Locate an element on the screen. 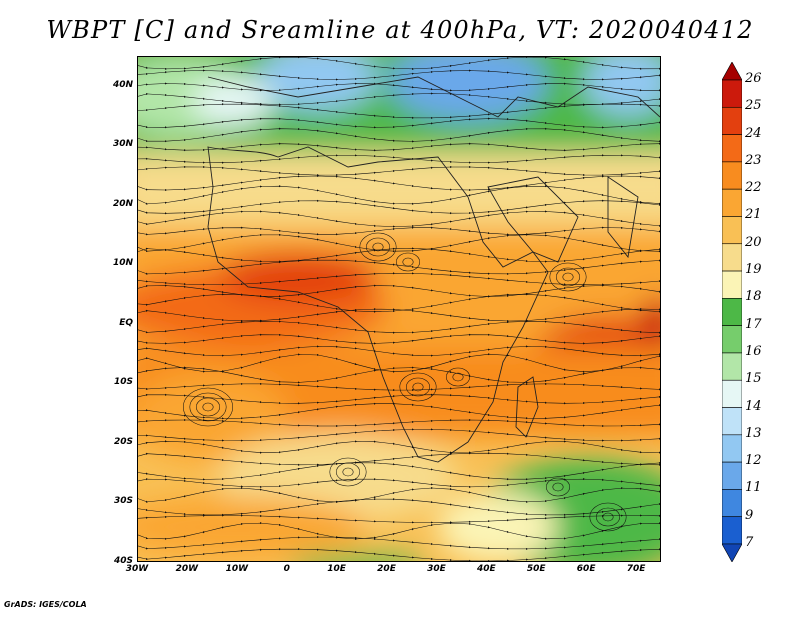 This screenshot has height=618, width=800. colorbar-label: 12 is located at coordinates (753, 461).